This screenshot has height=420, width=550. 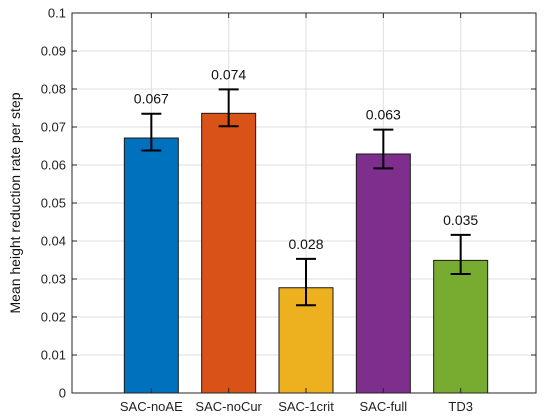 I want to click on y-tick-label: 0.03, so click(x=53, y=279).